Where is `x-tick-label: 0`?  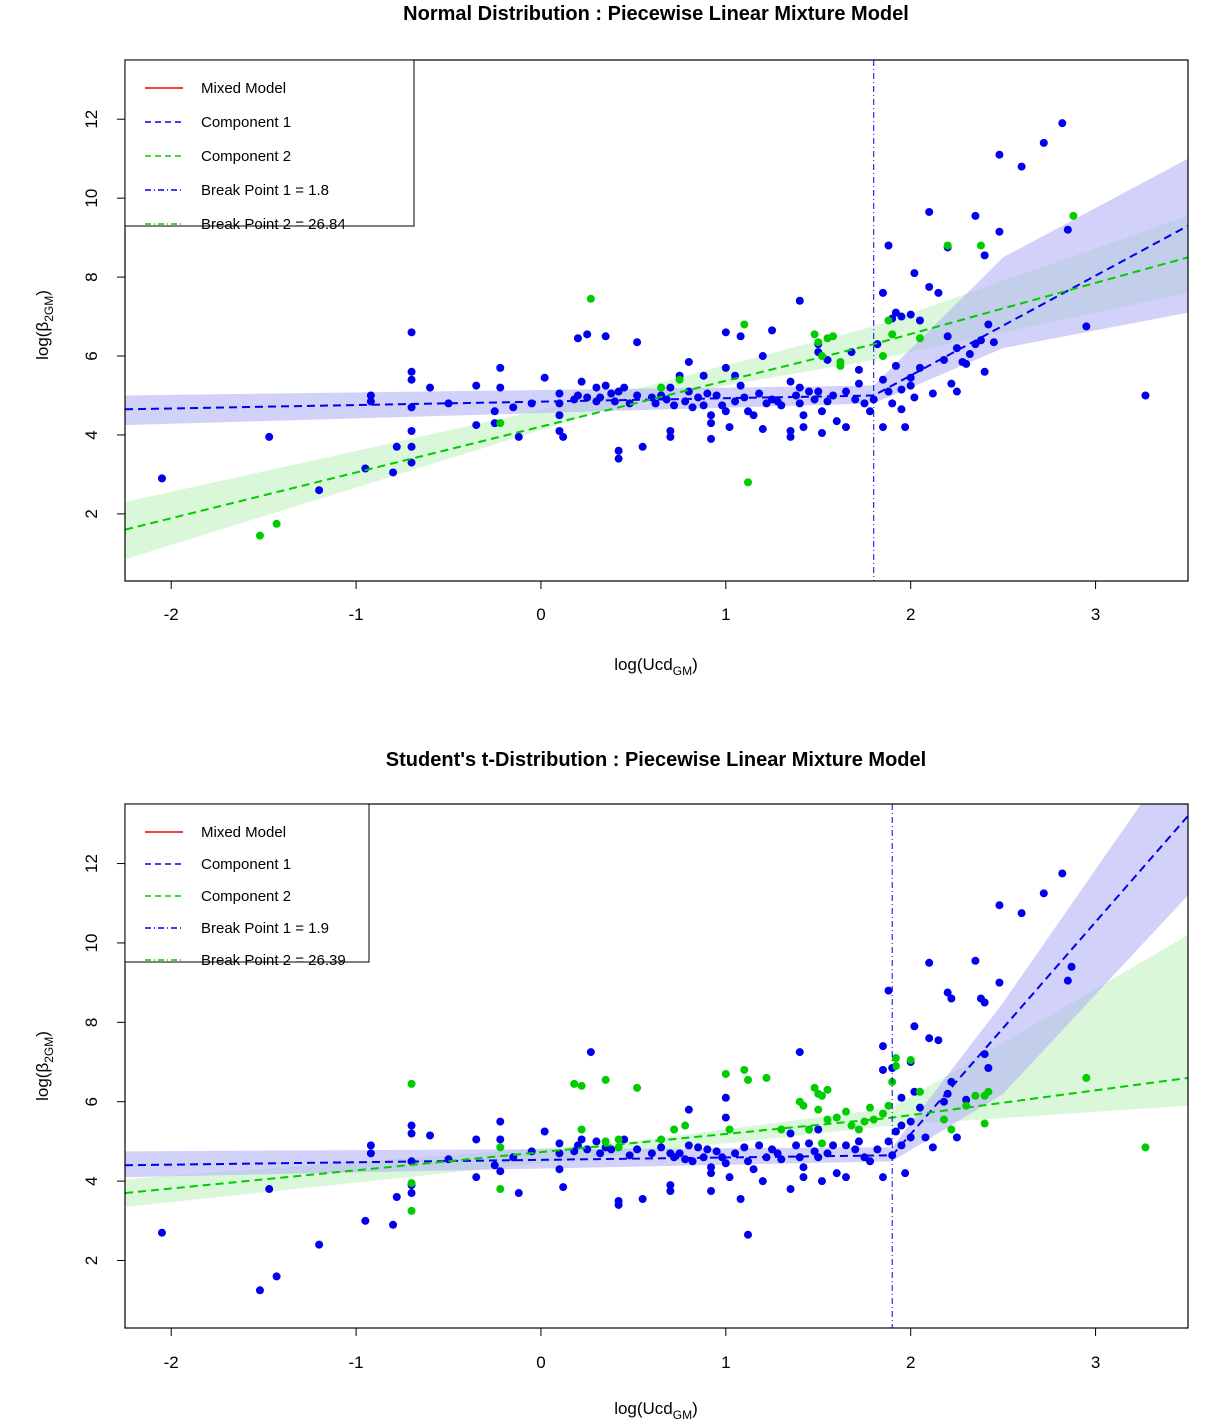 x-tick-label: 0 is located at coordinates (540, 1362).